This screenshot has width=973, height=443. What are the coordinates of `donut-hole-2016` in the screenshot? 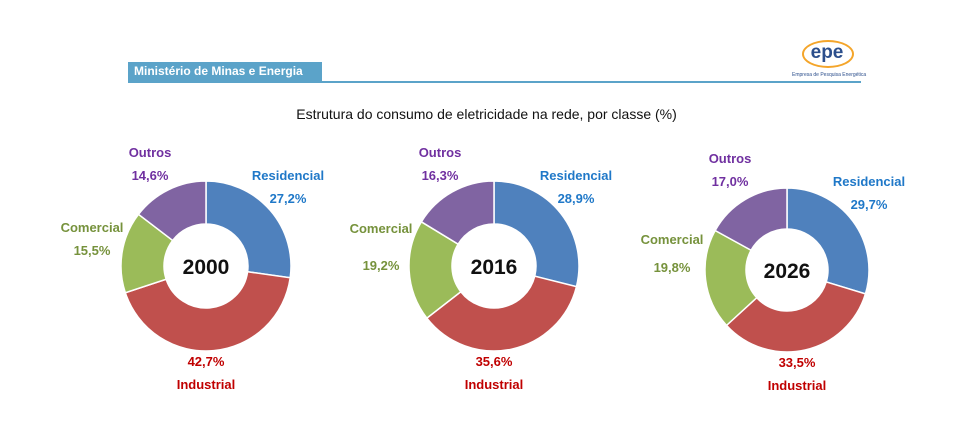 It's located at (494, 266).